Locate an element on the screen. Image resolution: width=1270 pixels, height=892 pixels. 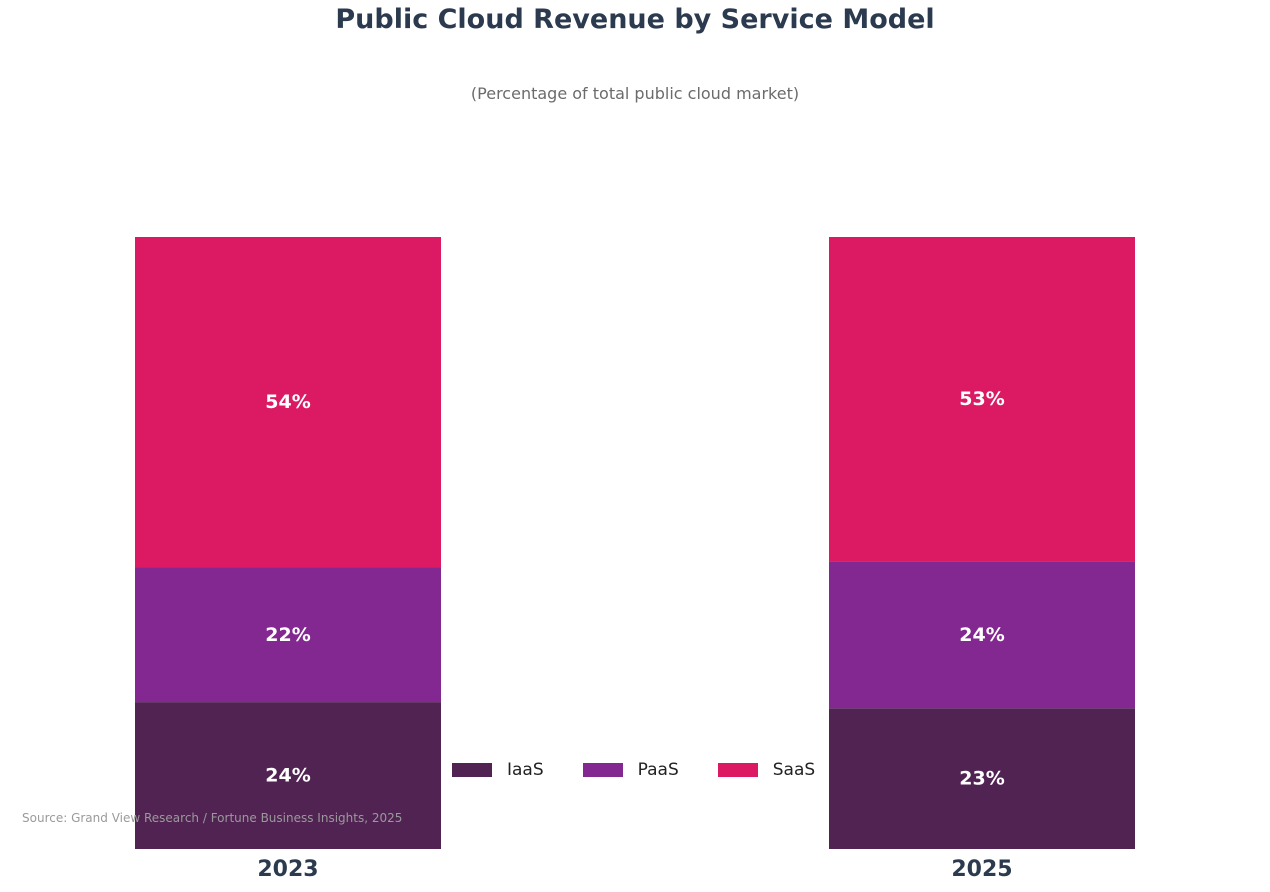
legend-label-paas: PaaS is located at coordinates (658, 770).